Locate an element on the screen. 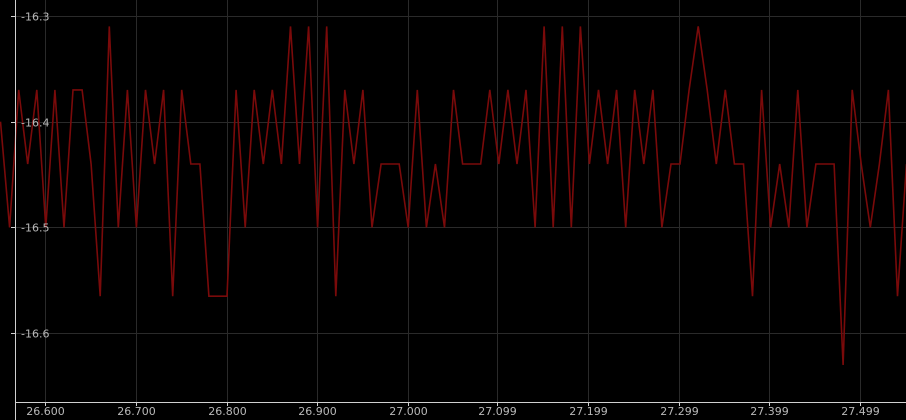 The height and width of the screenshot is (420, 906). x-tick-label: 26.600 is located at coordinates (45, 411).